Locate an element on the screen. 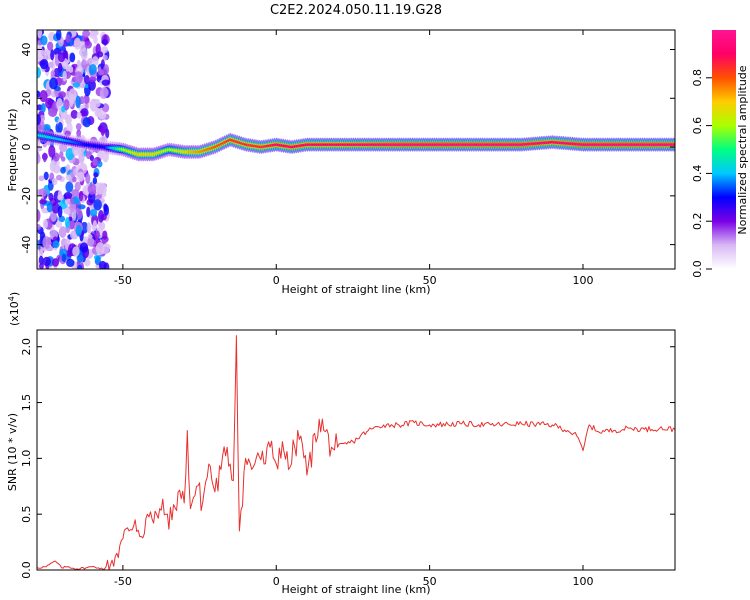 This screenshot has width=750, height=600. snr-x-axis-label: Height of straight line (km) is located at coordinates (355, 589).